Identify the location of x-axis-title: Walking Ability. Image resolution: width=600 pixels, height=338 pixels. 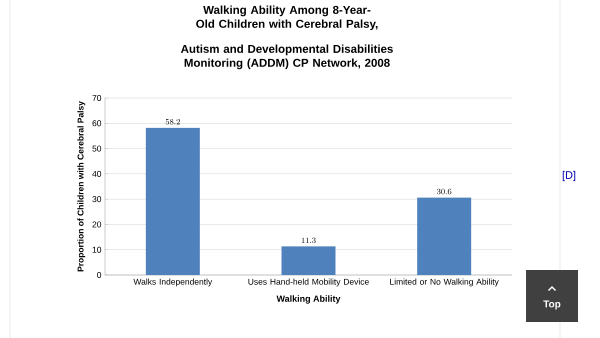
(308, 299).